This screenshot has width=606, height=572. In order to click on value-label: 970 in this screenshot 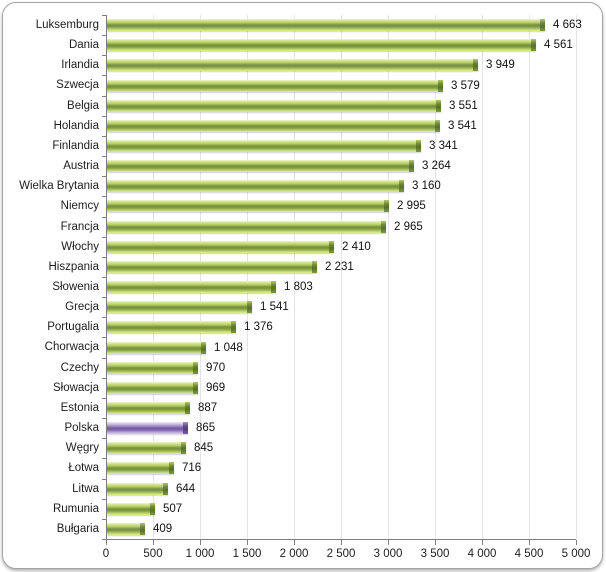, I will do `click(216, 368)`.